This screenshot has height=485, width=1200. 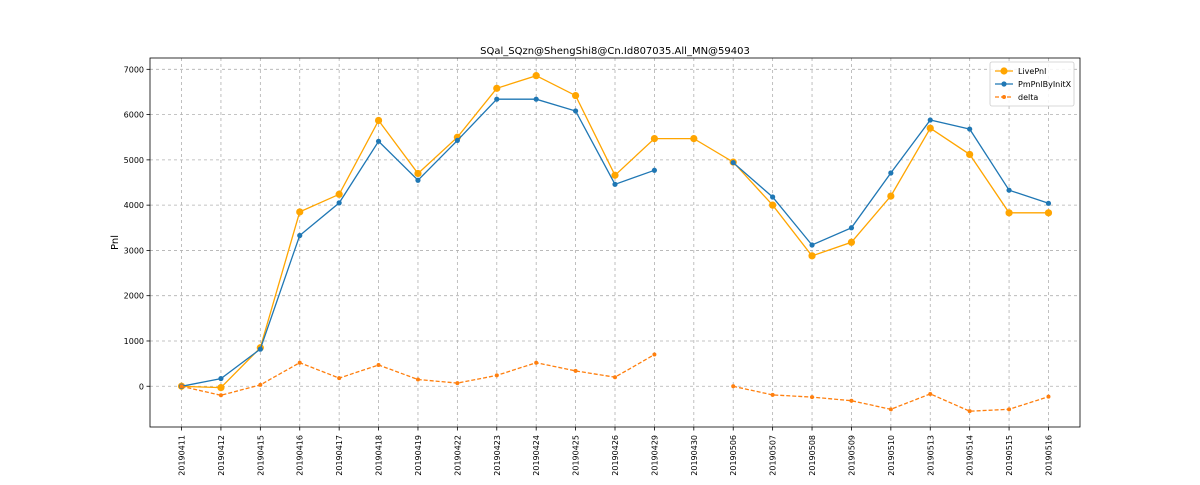 What do you see at coordinates (134, 69) in the screenshot?
I see `y-tick-label: 7000` at bounding box center [134, 69].